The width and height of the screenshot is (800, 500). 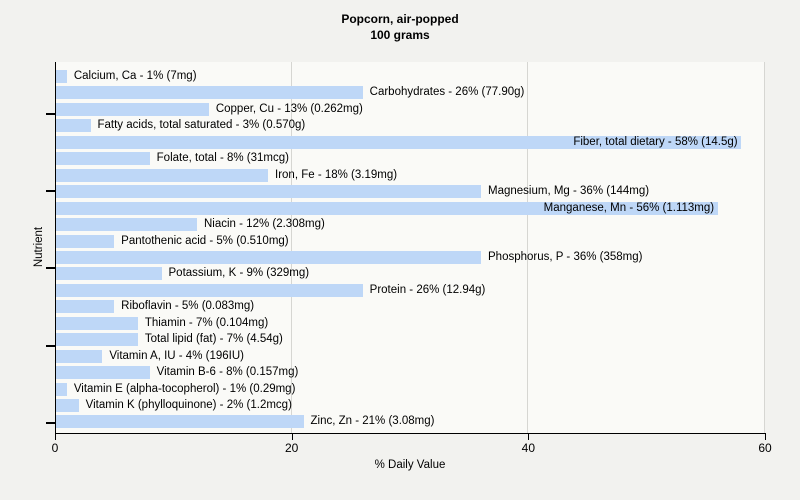 What do you see at coordinates (188, 405) in the screenshot?
I see `bar-label: Vitamin K (phylloquinone) - 2% (1.2mcg)` at bounding box center [188, 405].